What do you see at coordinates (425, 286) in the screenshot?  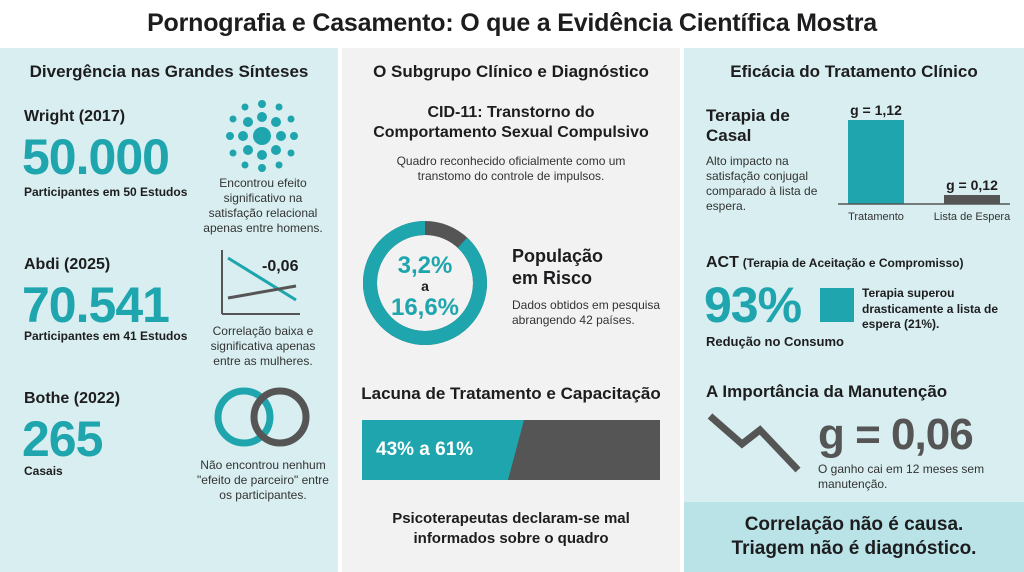 I see `donut-connector: a` at bounding box center [425, 286].